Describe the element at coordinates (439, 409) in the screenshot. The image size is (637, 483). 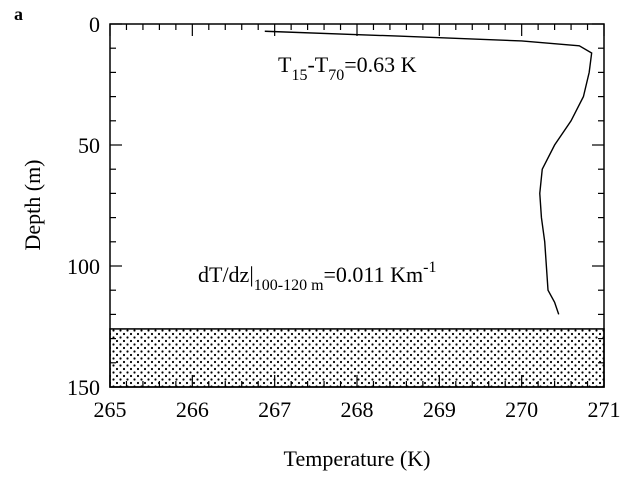
I see `x-tick-label: 269` at that location.